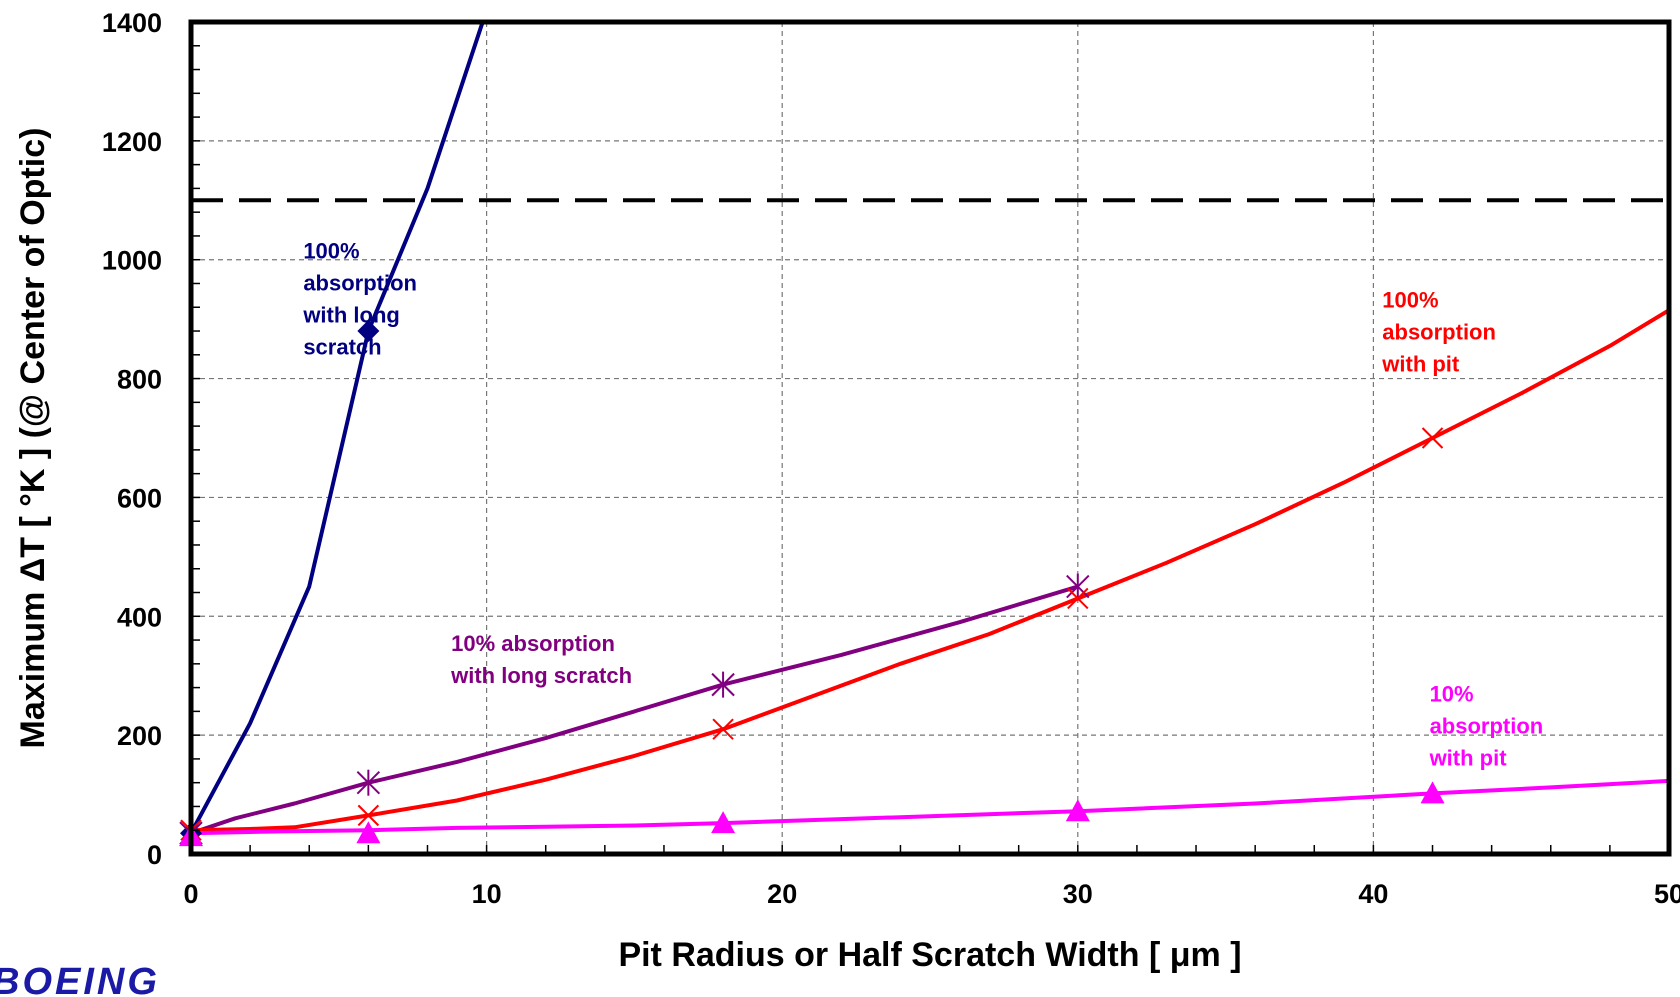 The width and height of the screenshot is (1680, 997). I want to click on x-axis-title: Pit Radius or Half Scratch Width [ μm ], so click(929, 955).